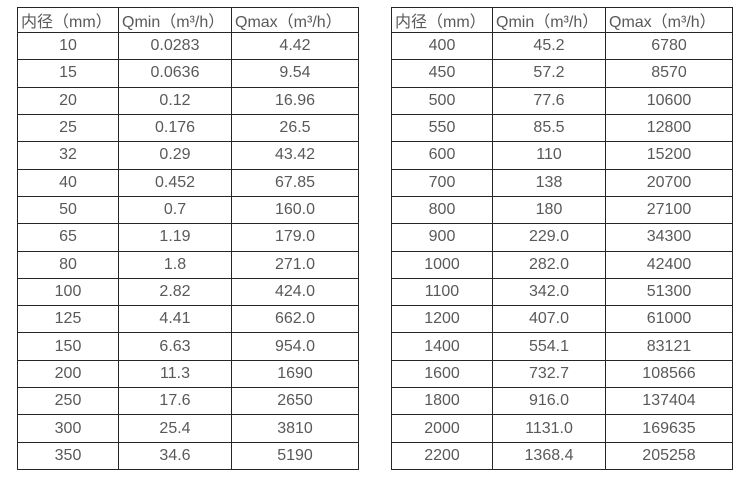 The width and height of the screenshot is (750, 483). What do you see at coordinates (549, 46) in the screenshot?
I see `table-cell: 45.2` at bounding box center [549, 46].